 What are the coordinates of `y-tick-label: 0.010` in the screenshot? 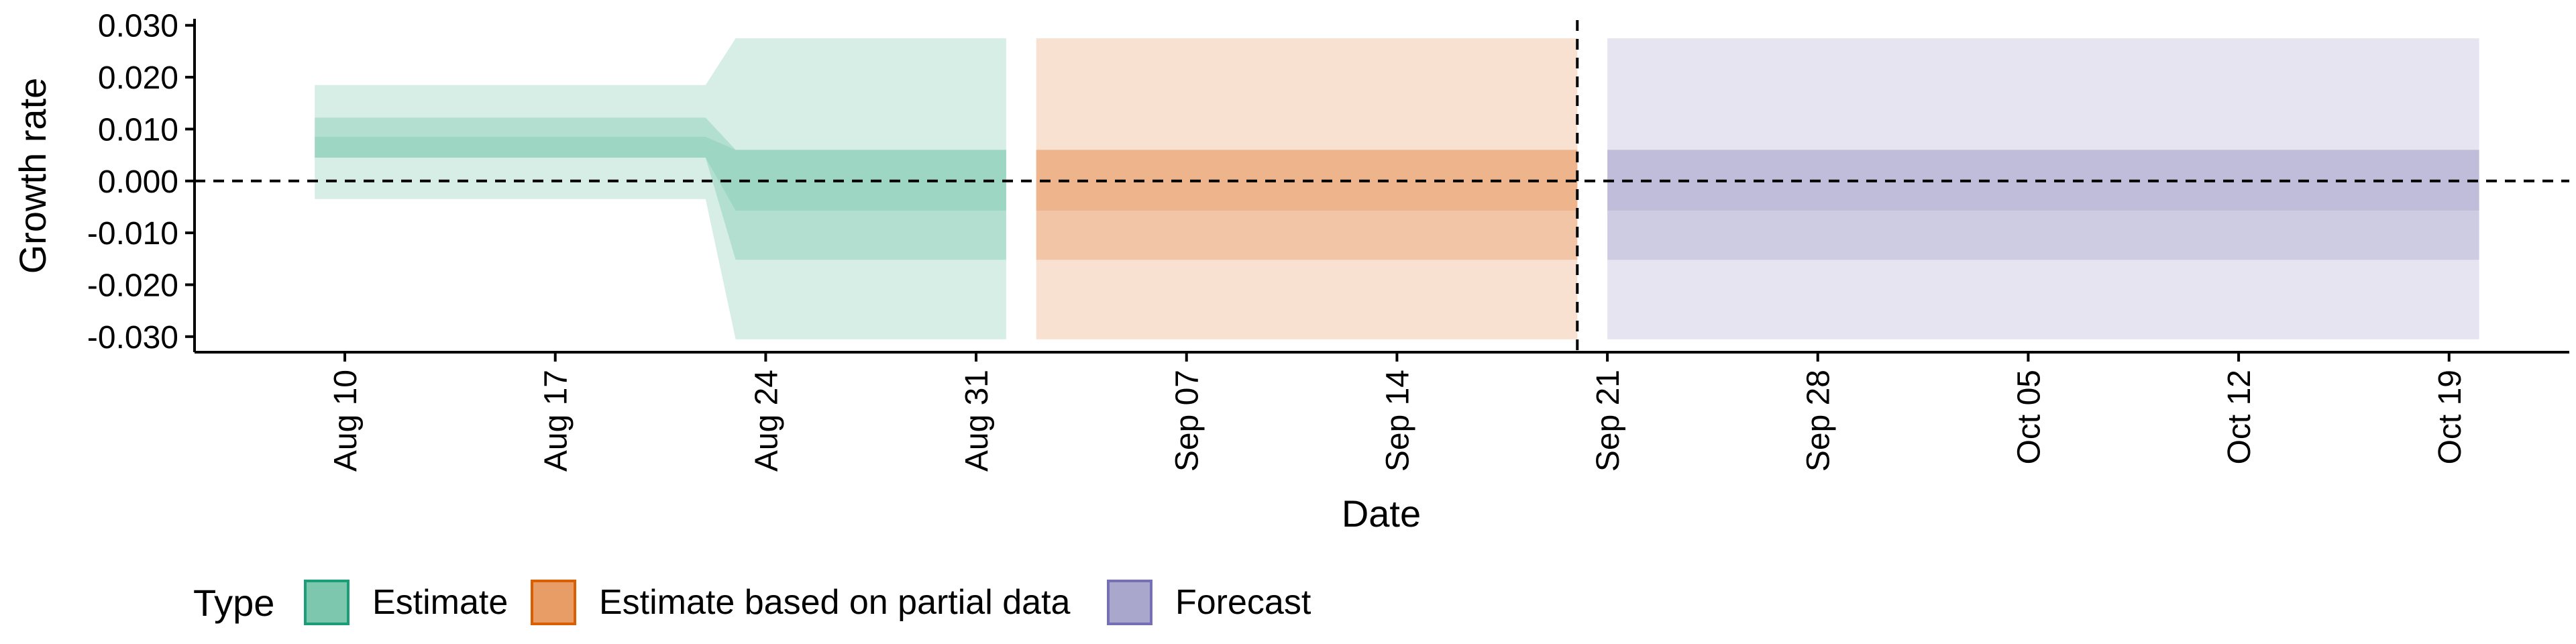 It's located at (138, 130).